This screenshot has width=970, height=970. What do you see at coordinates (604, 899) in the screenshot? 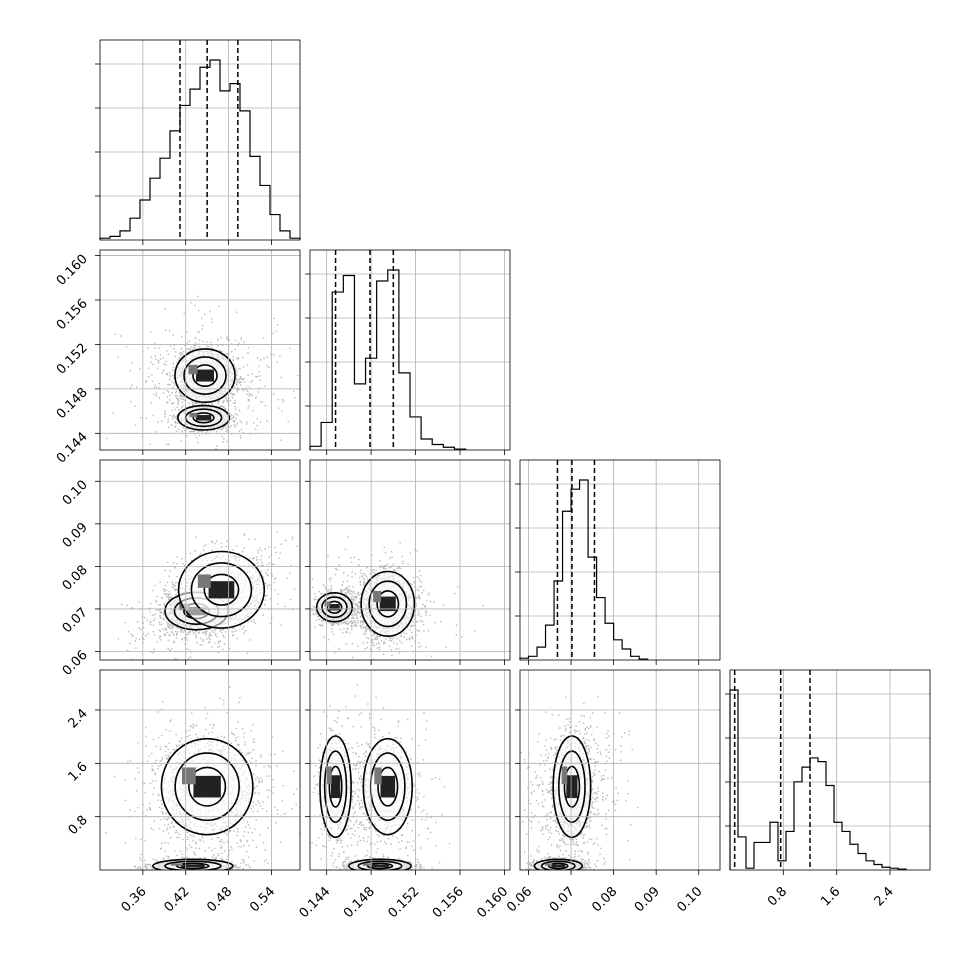
I see `x-tick-label: 0.08` at bounding box center [604, 899].